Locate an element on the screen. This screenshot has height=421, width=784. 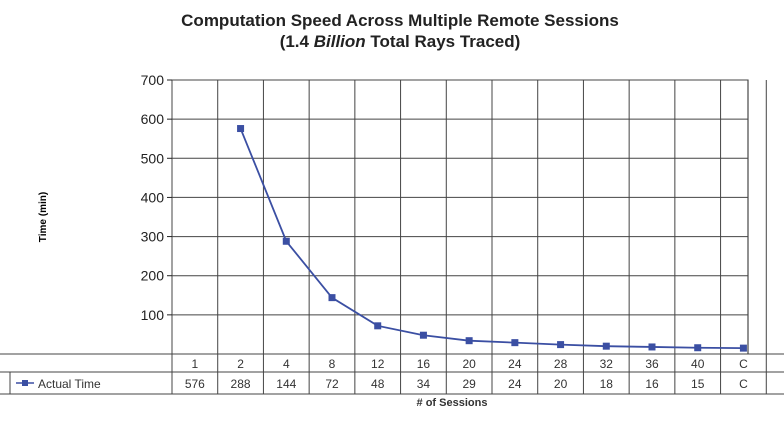
table-header-cell: 4 is located at coordinates (286, 364).